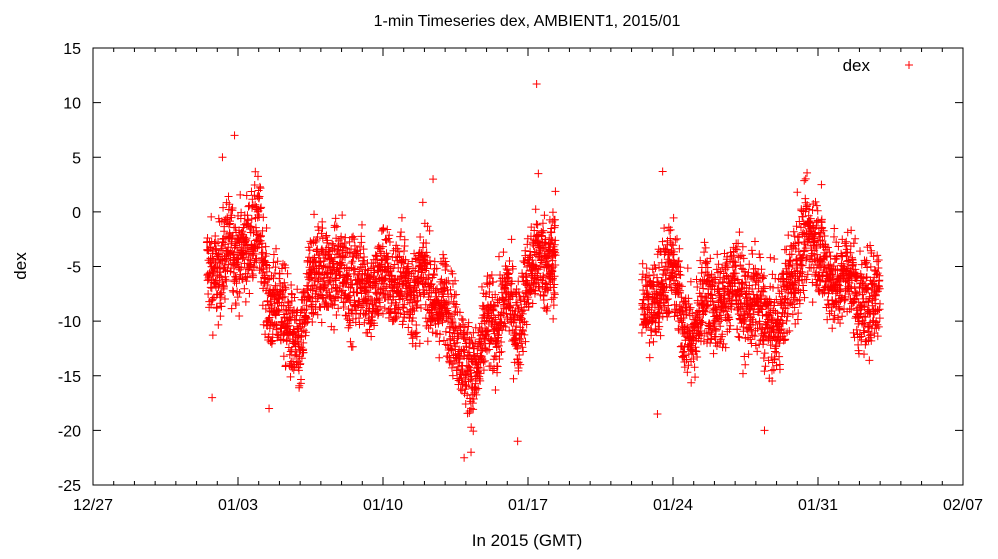 The image size is (998, 559). What do you see at coordinates (383, 505) in the screenshot?
I see `x-tick-label: 01/10` at bounding box center [383, 505].